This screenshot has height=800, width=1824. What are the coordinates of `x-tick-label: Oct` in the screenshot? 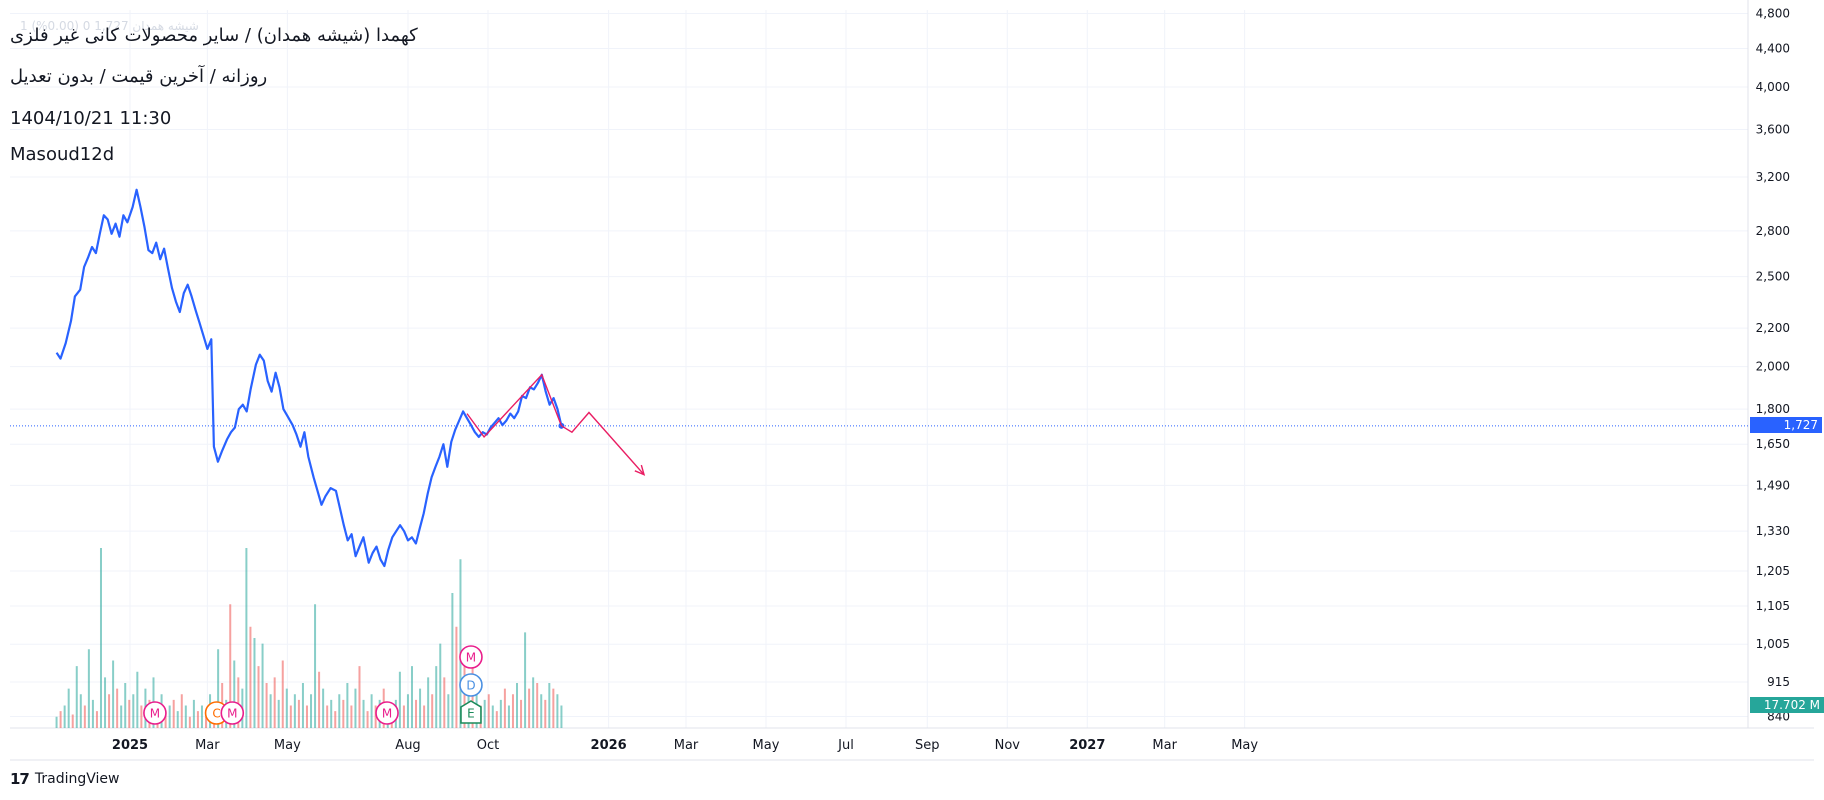 It's located at (488, 745).